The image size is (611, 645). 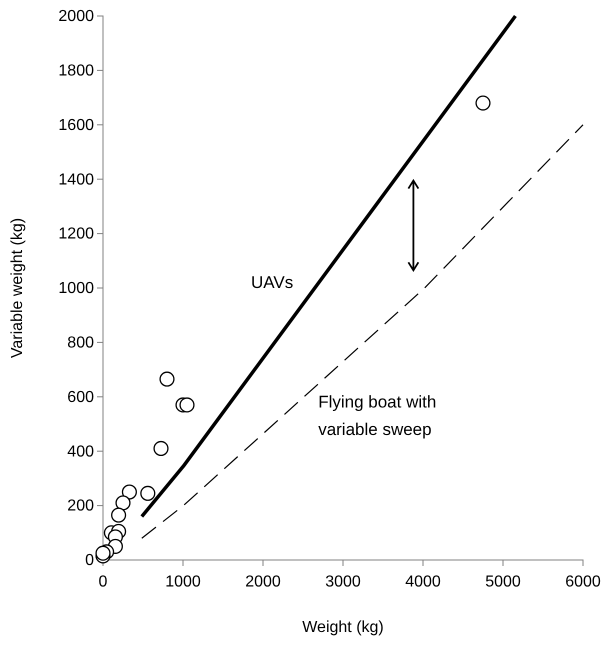 I want to click on x-axis-title: Weight (kg), so click(x=343, y=627).